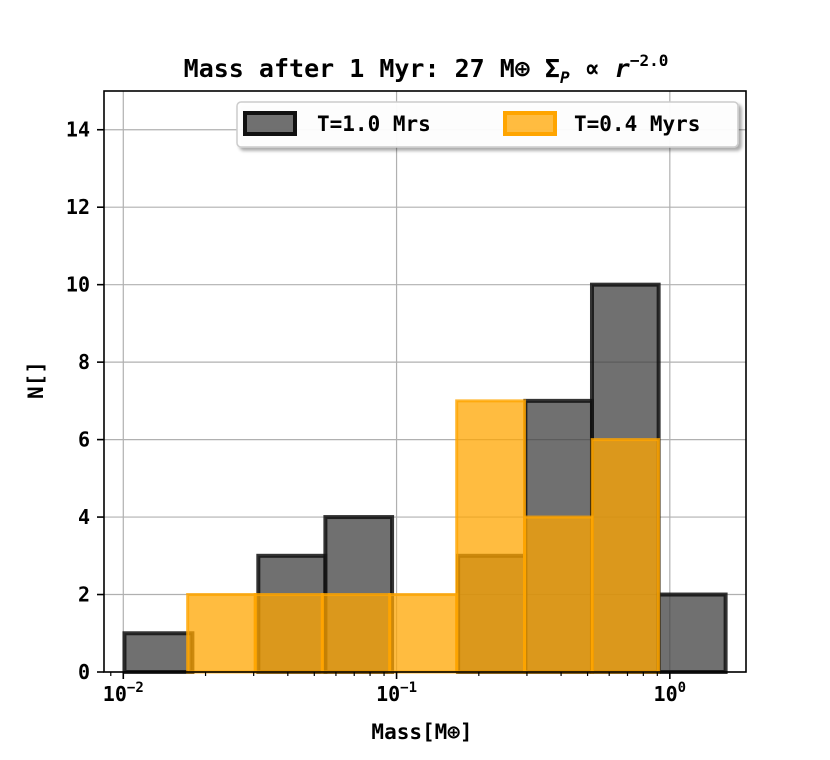 The width and height of the screenshot is (830, 760). I want to click on legend-swatch-dark, so click(270, 123).